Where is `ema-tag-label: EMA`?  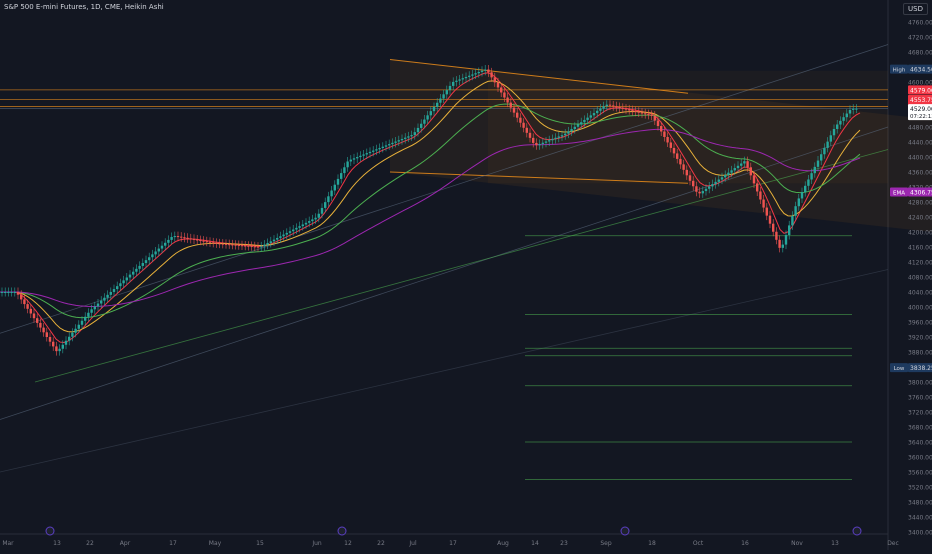 ema-tag-label: EMA is located at coordinates (899, 193).